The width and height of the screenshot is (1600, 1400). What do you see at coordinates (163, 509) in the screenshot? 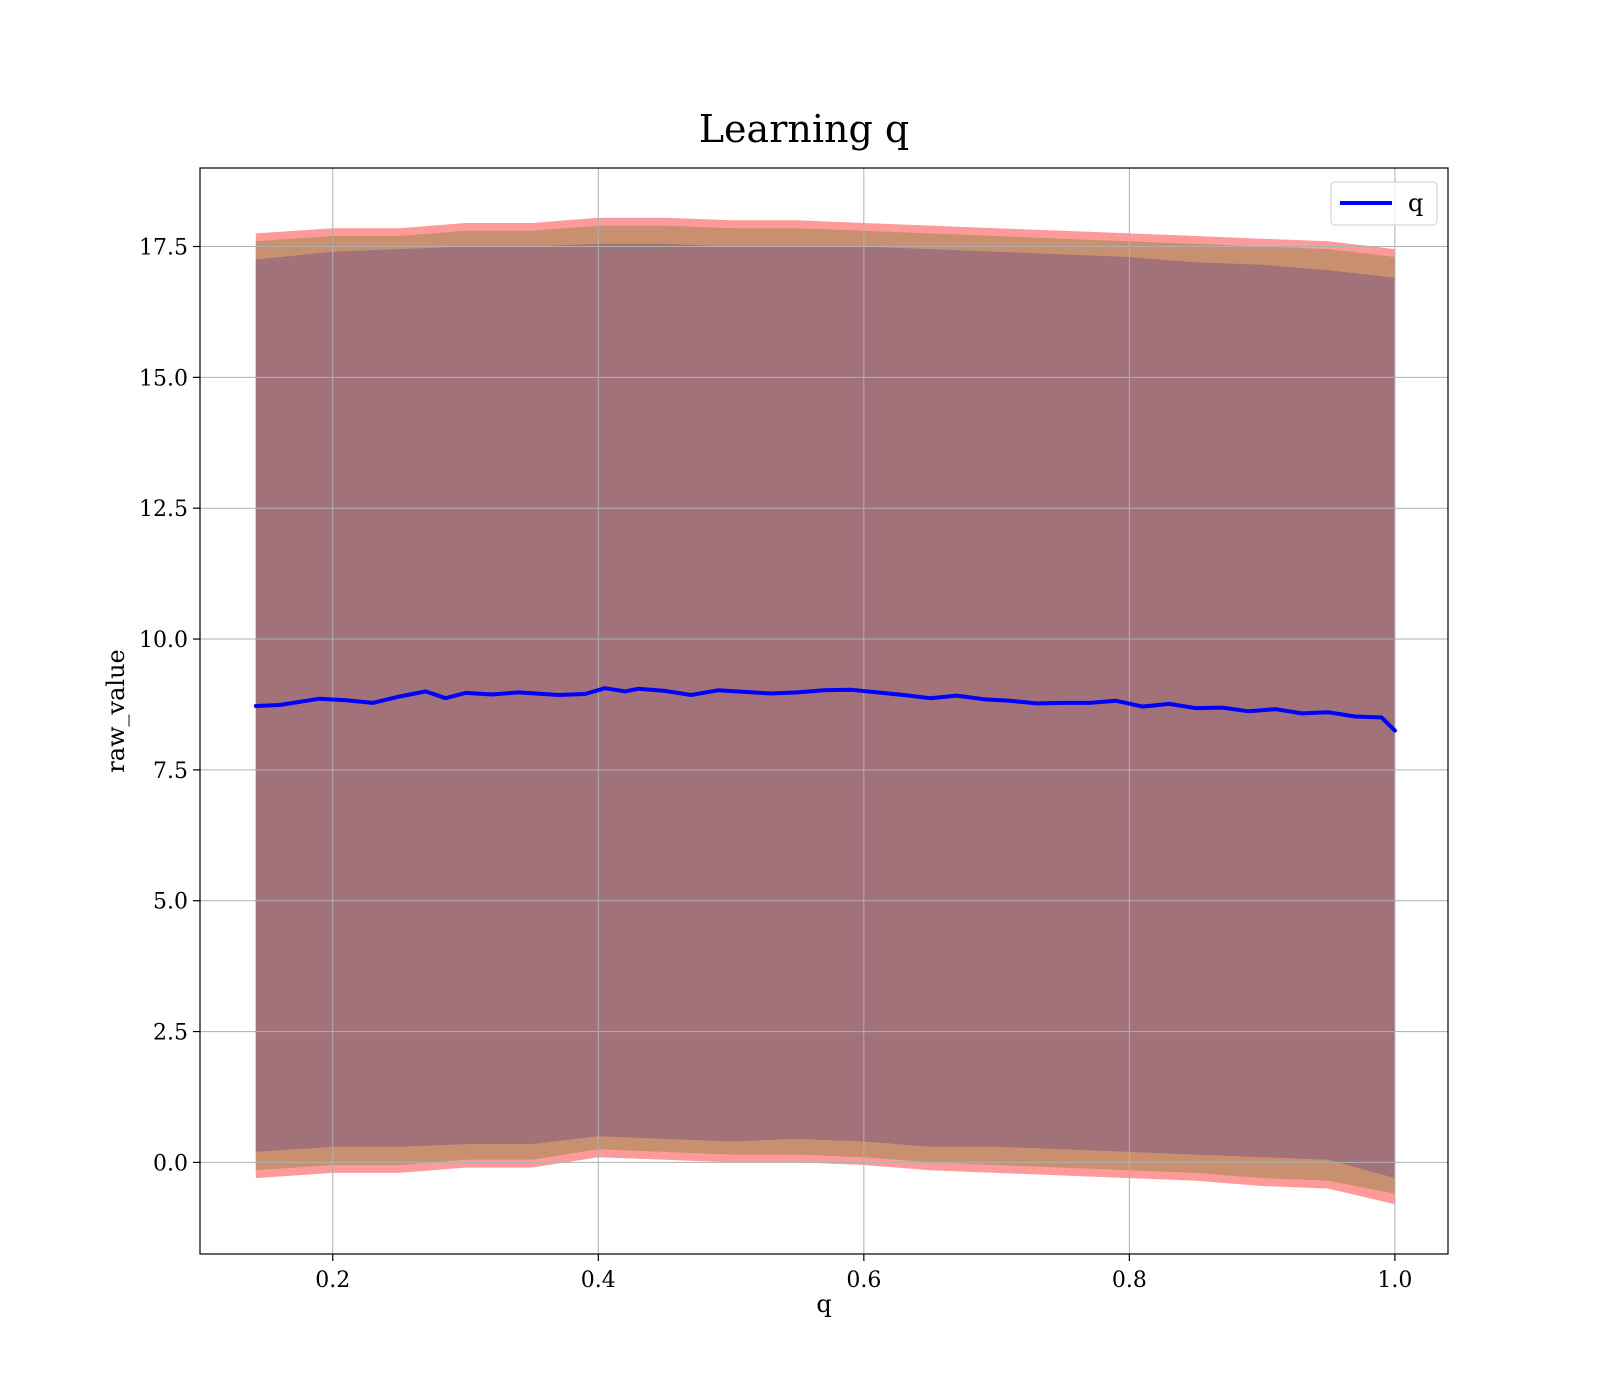
I see `y-tick-label-5: 12.5` at bounding box center [163, 509].